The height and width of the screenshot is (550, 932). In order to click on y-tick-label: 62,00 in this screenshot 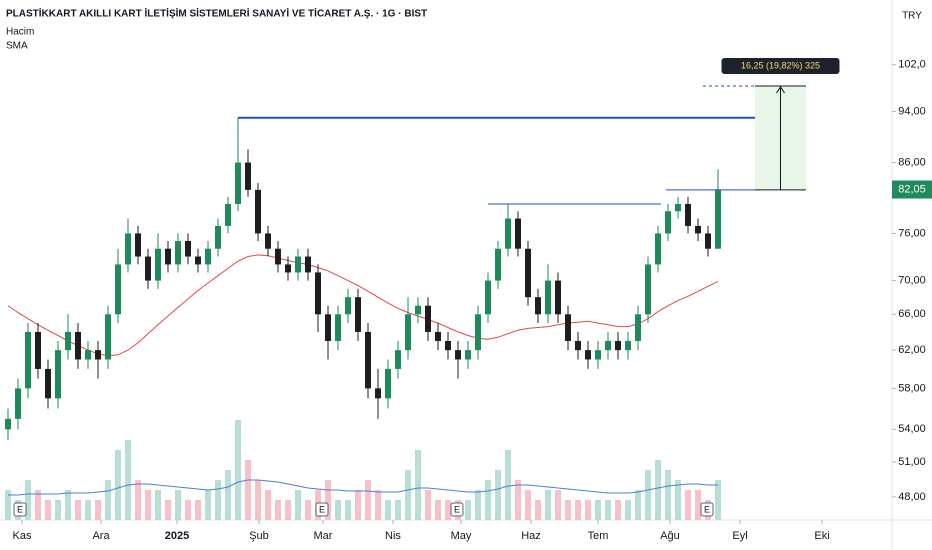, I will do `click(912, 350)`.